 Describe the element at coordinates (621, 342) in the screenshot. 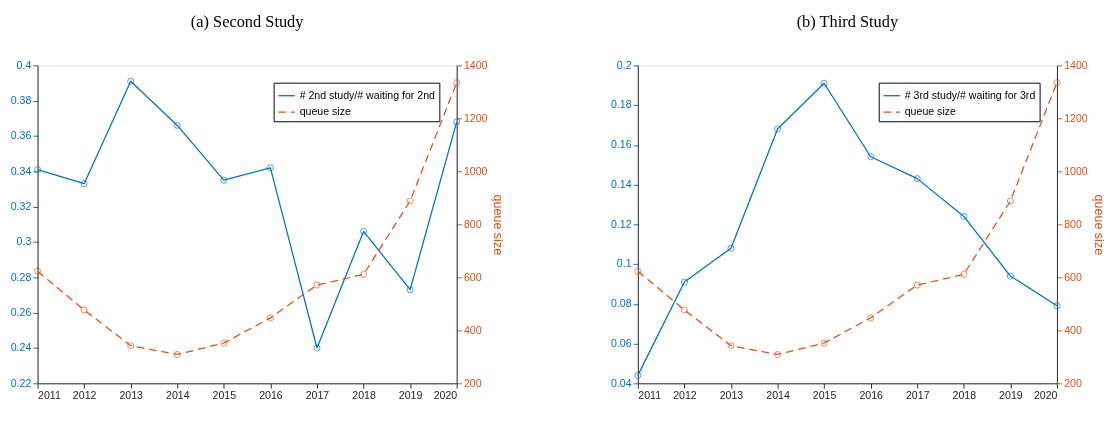

I see `y-tick-label: 0.06` at that location.